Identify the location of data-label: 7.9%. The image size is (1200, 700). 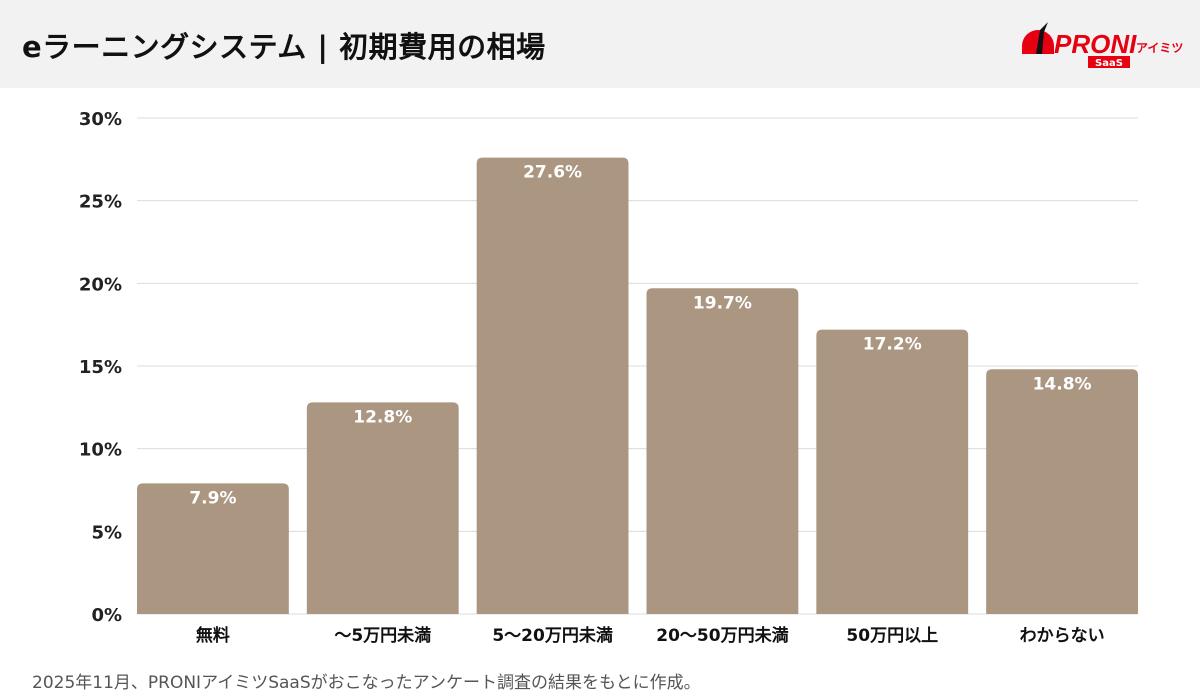
(212, 498).